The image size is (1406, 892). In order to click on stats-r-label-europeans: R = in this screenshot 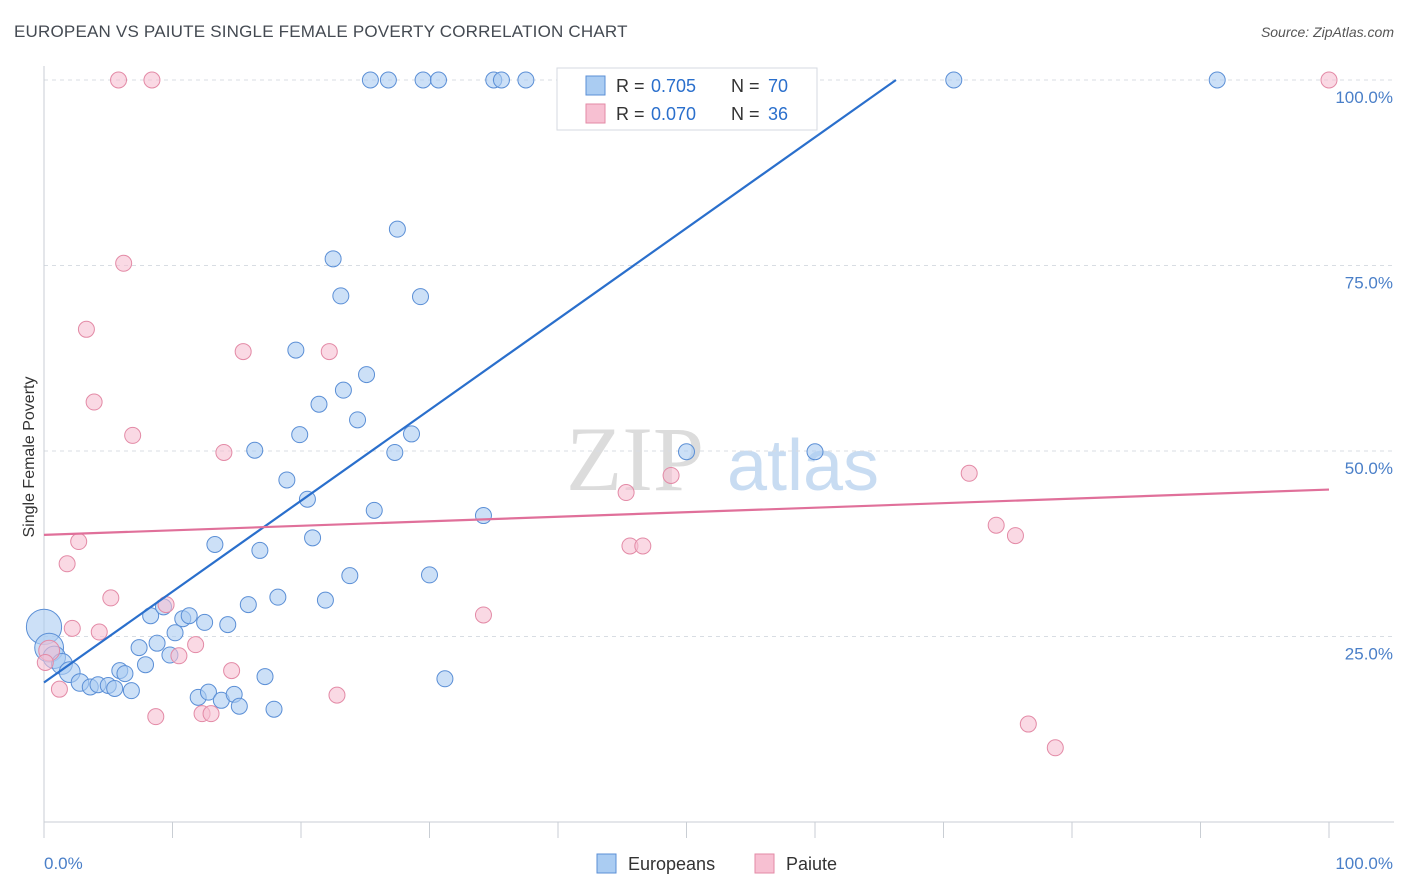, I will do `click(630, 86)`.